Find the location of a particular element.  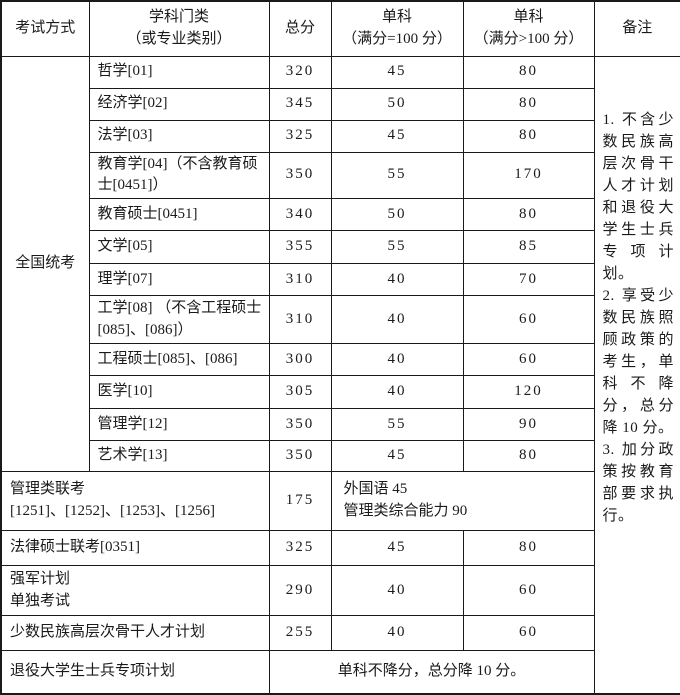

management-single-scores: 外国语 45 管理类综合能力 90 is located at coordinates (462, 501).